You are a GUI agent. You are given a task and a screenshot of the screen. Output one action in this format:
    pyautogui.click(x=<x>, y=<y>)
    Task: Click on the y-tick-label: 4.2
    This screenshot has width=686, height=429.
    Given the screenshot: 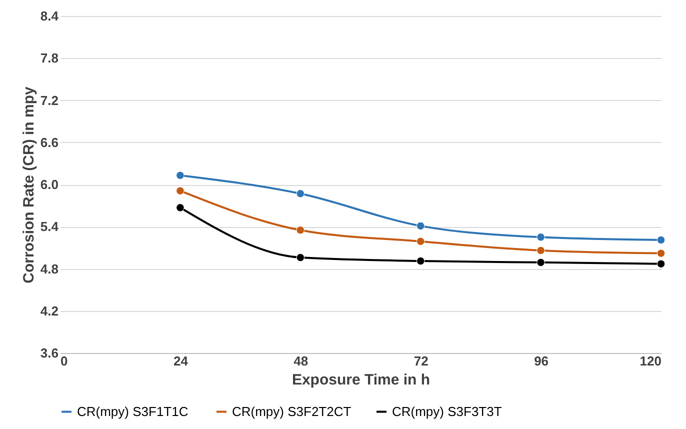 What is the action you would take?
    pyautogui.click(x=49, y=310)
    